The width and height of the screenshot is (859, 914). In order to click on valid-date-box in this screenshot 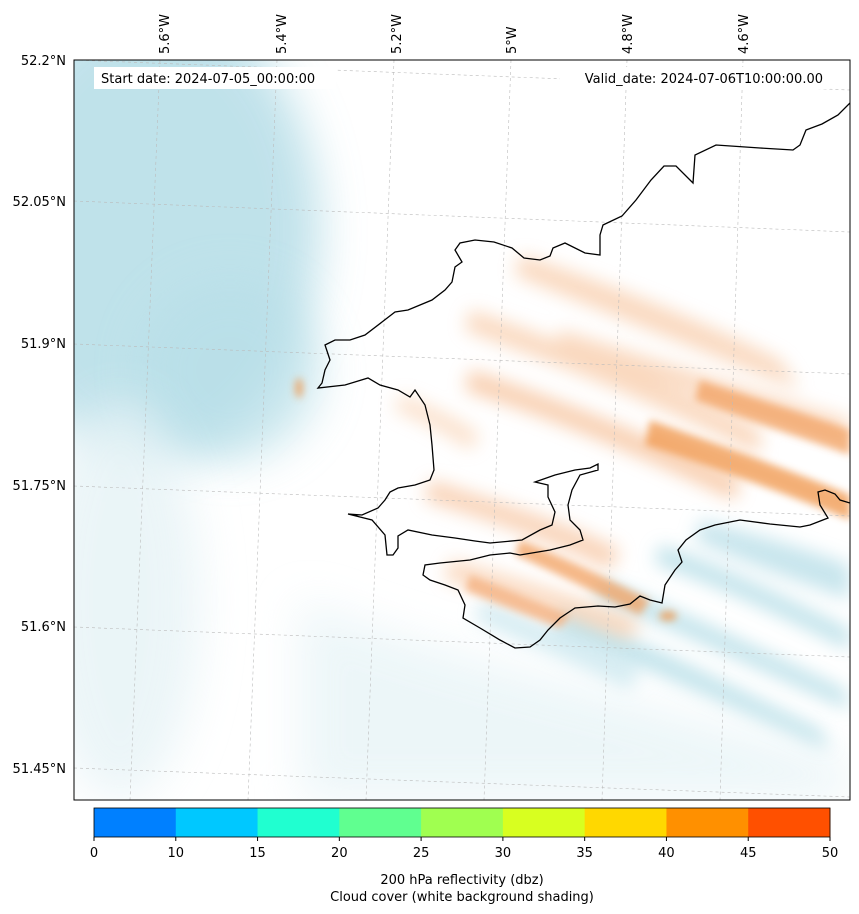, I will do `click(695, 78)`.